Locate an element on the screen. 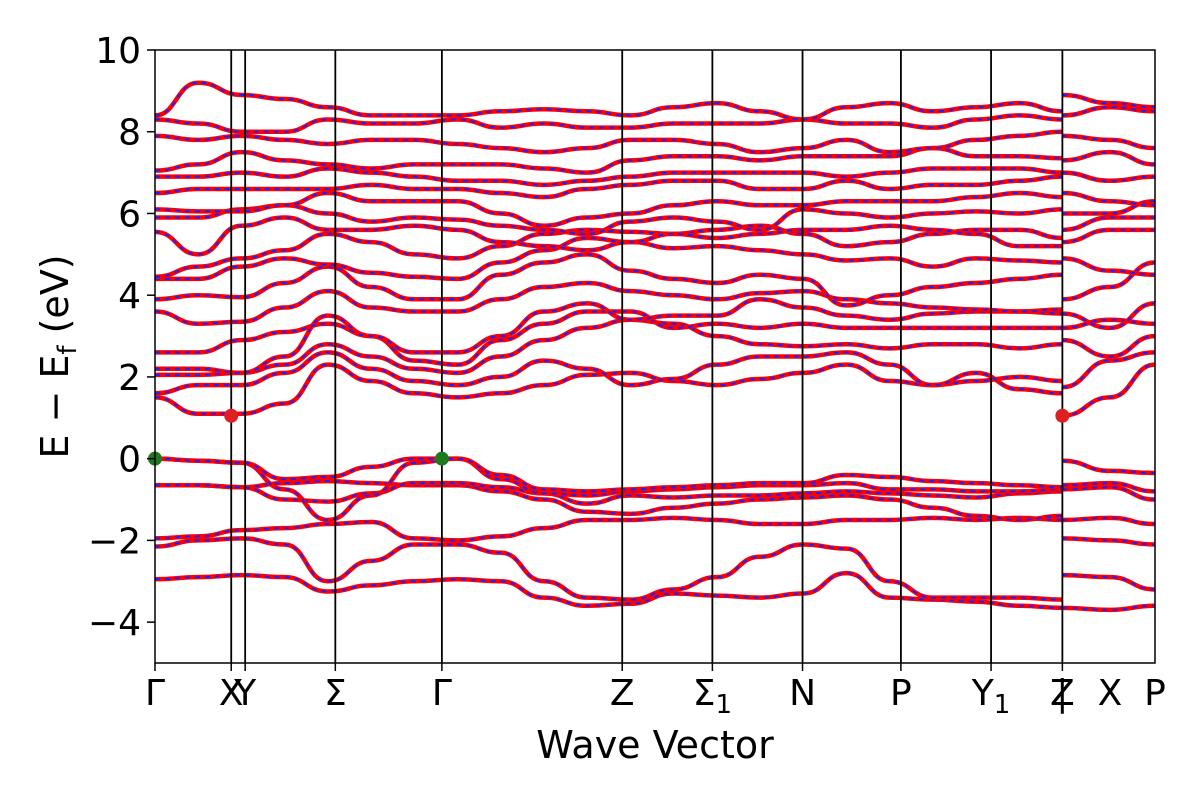  band-2-dashed is located at coordinates (608, 529).